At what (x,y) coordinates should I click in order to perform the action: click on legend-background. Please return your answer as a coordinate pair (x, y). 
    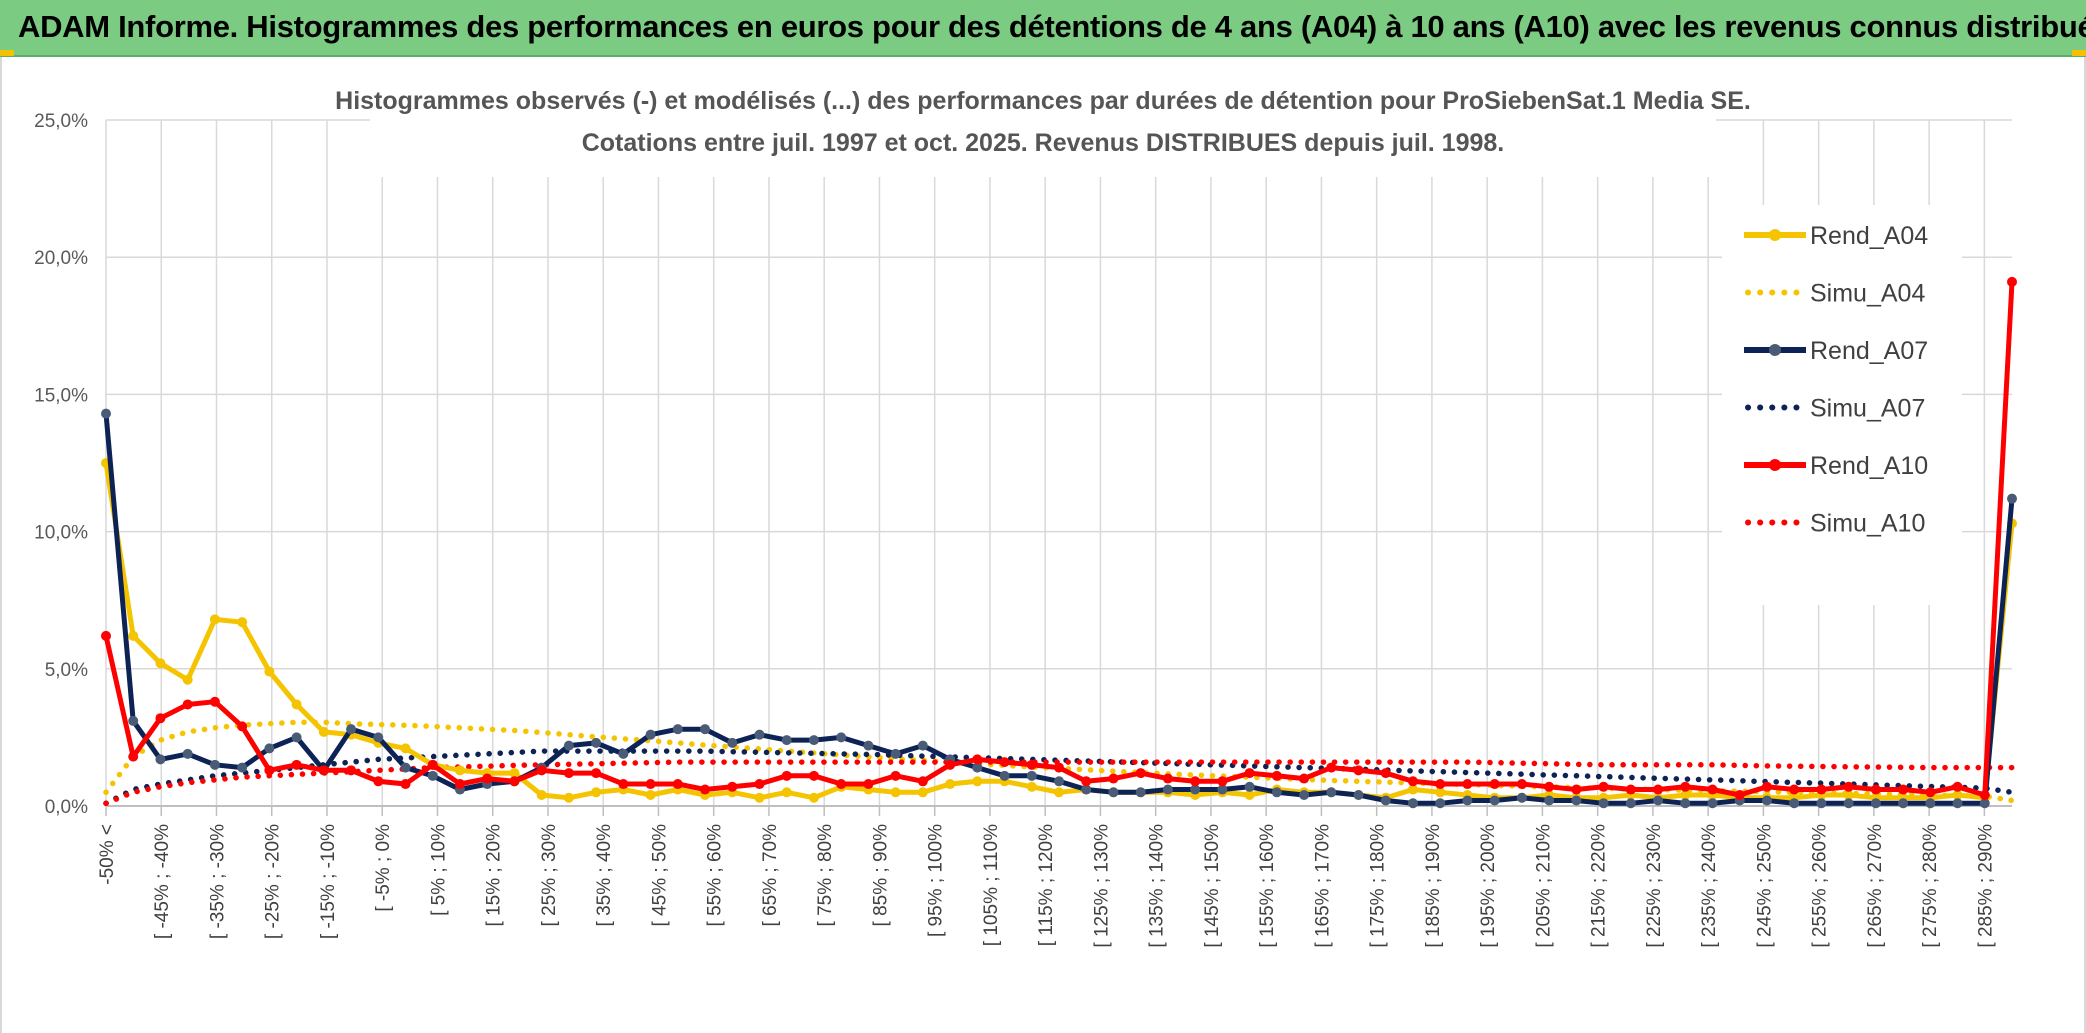
    Looking at the image, I should click on (1842, 405).